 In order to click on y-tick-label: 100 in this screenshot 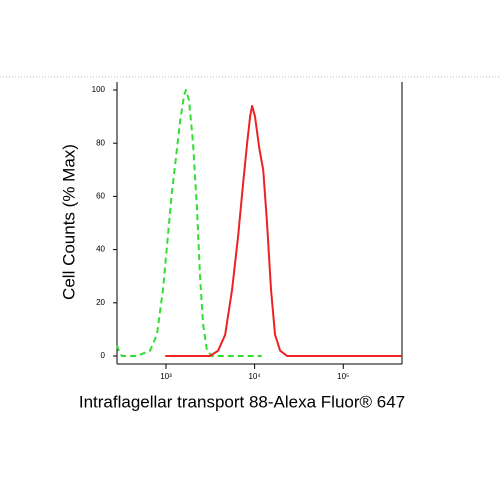, I will do `click(99, 89)`.